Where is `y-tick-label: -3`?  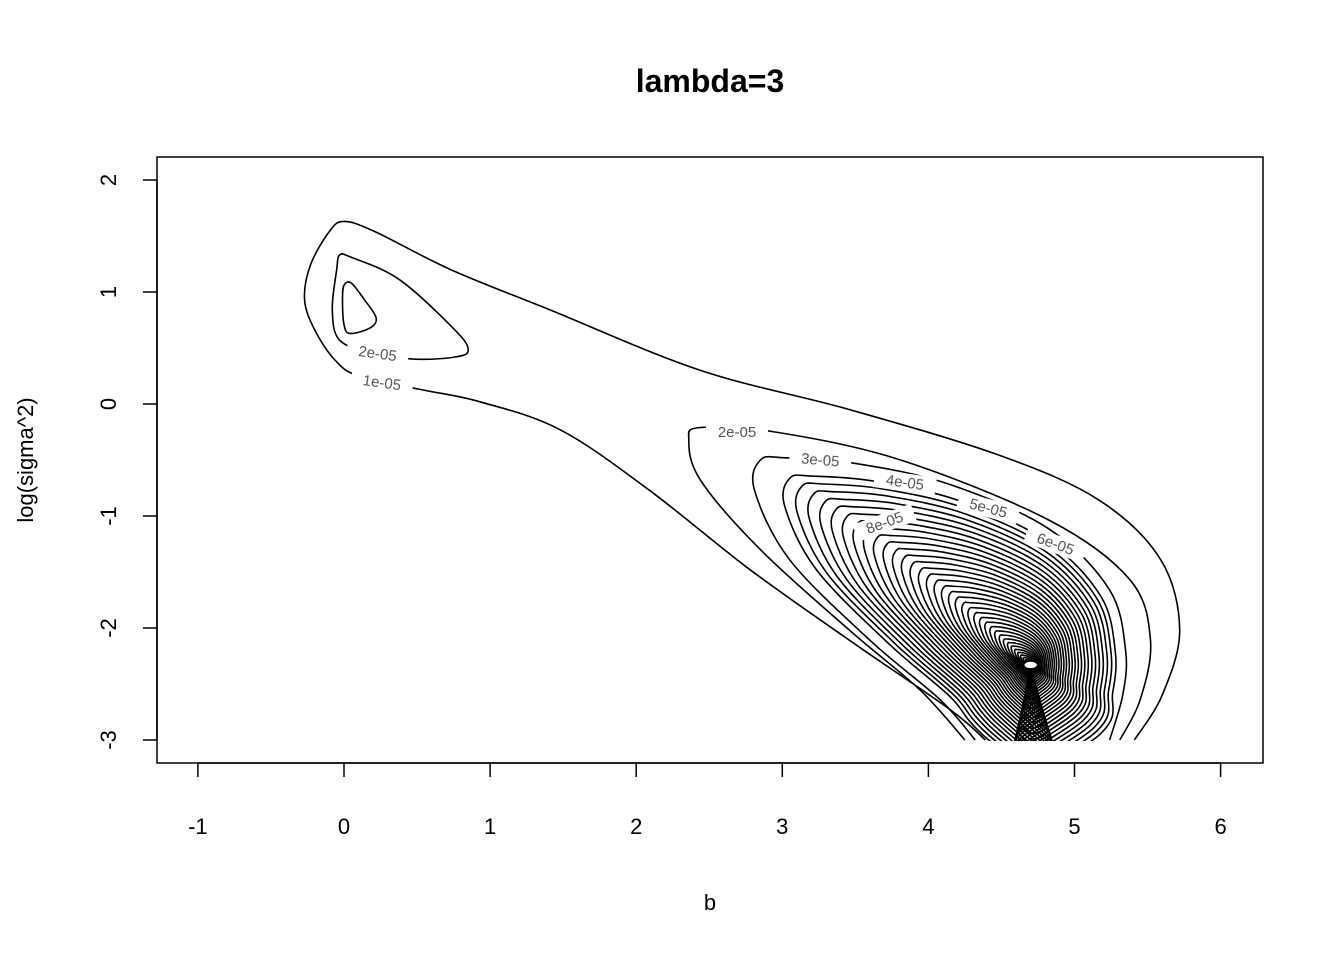 y-tick-label: -3 is located at coordinates (108, 740).